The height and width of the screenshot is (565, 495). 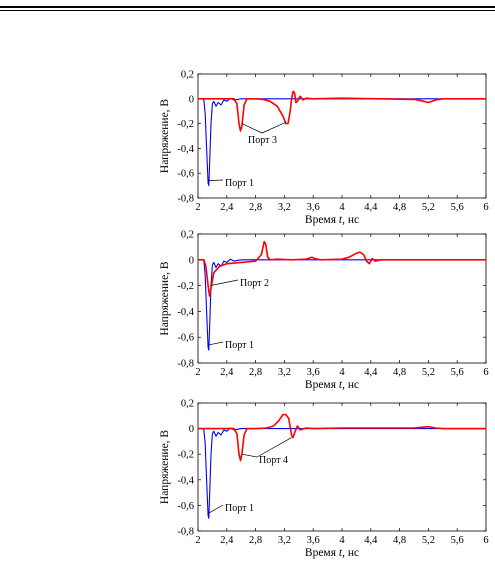 I want to click on series-line-порт-2, so click(x=342, y=268).